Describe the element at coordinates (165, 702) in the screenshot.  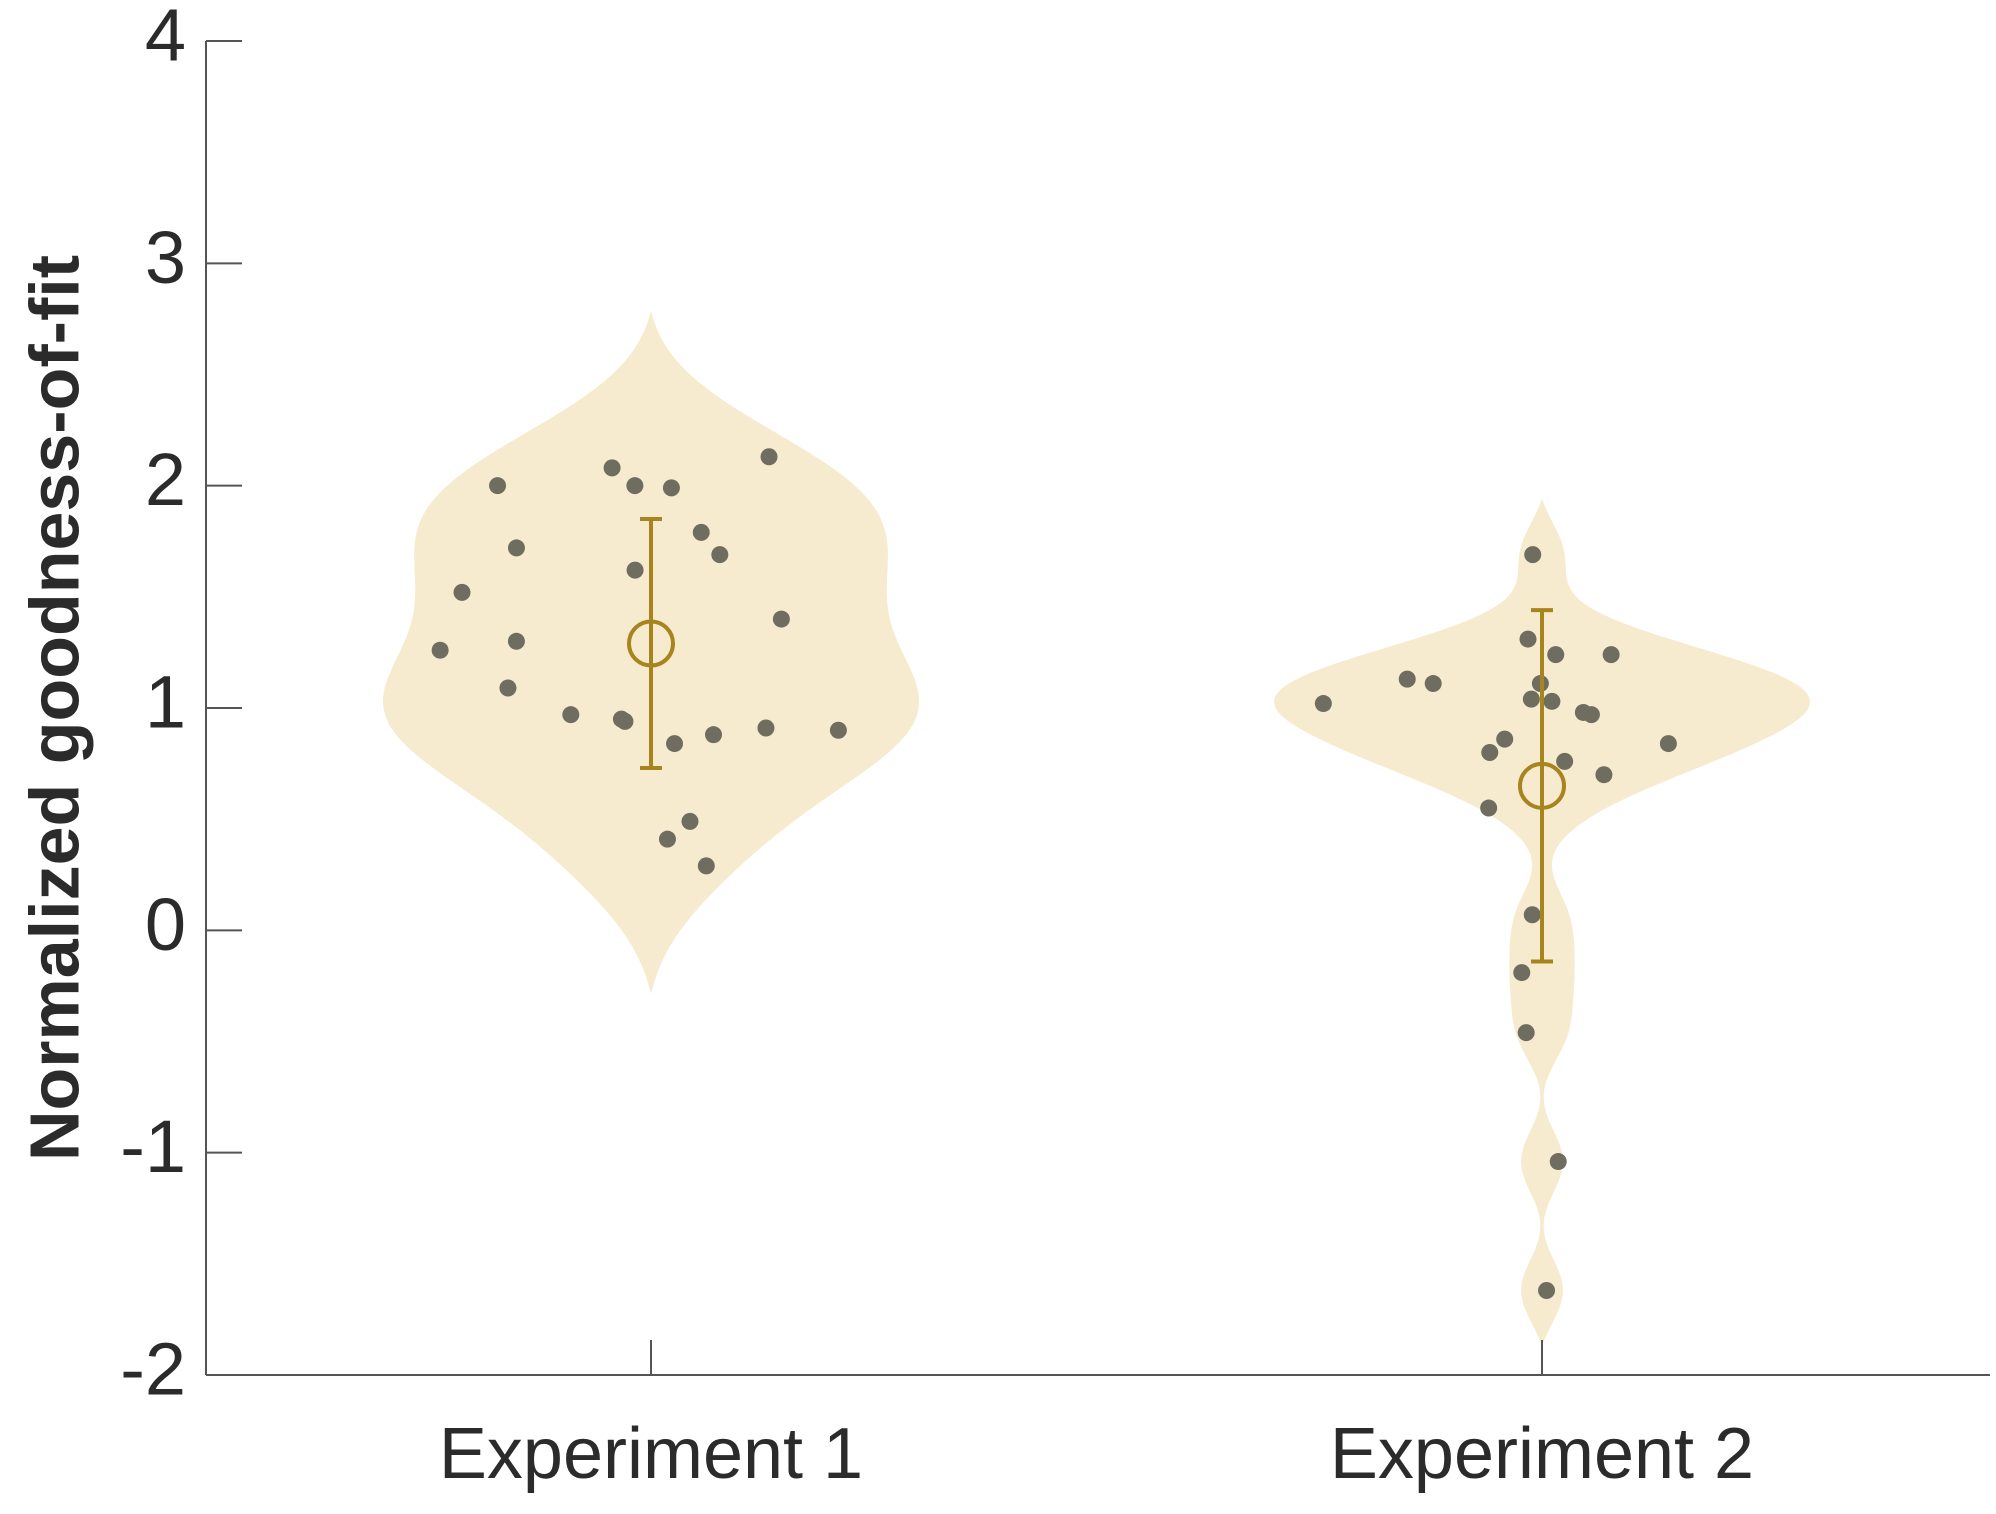
I see `y-tick-label: 1` at that location.